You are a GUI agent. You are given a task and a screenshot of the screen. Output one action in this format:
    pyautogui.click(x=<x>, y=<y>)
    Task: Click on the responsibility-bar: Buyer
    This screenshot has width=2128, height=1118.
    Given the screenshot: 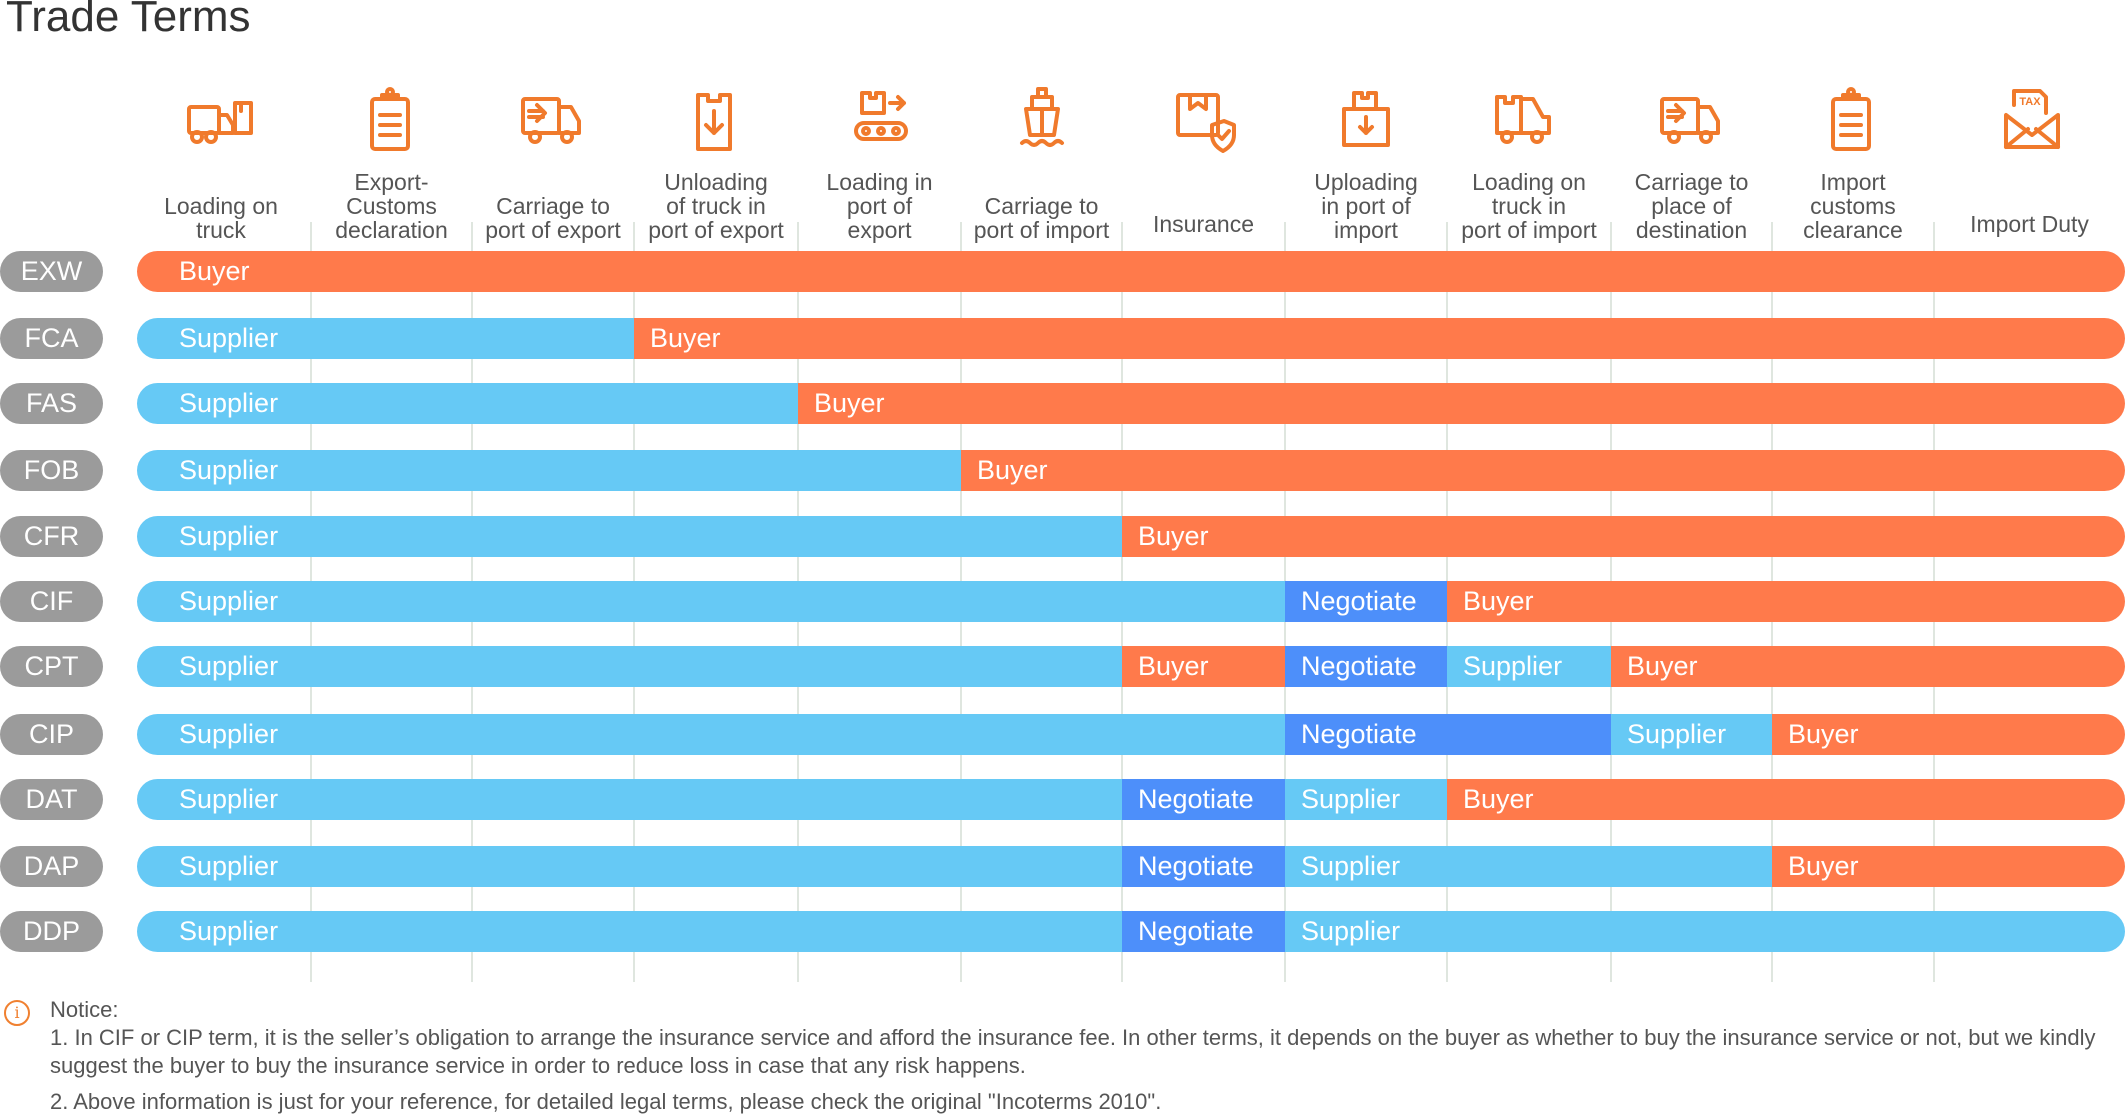 What is the action you would take?
    pyautogui.click(x=1131, y=271)
    